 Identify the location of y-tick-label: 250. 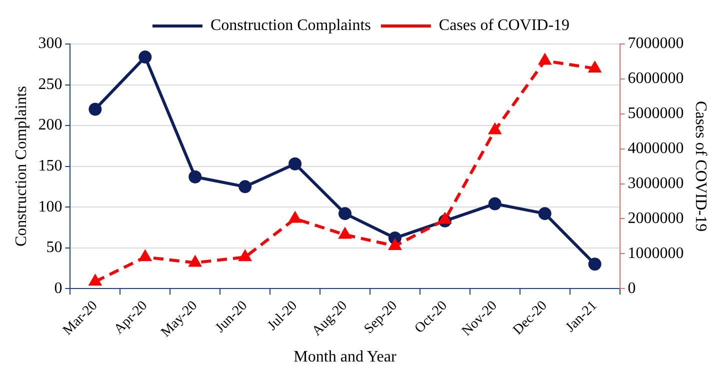
(50, 84).